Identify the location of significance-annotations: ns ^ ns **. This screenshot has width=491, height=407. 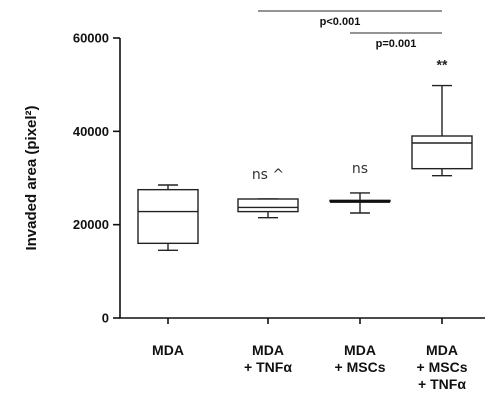
(350, 120).